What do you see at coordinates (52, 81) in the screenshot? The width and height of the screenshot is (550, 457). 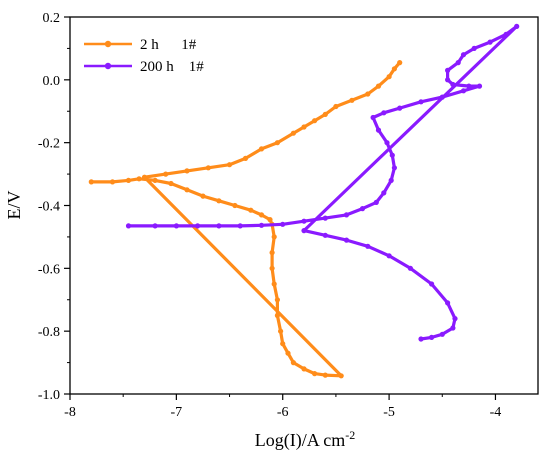 I see `y-tick-label: 0.0` at bounding box center [52, 81].